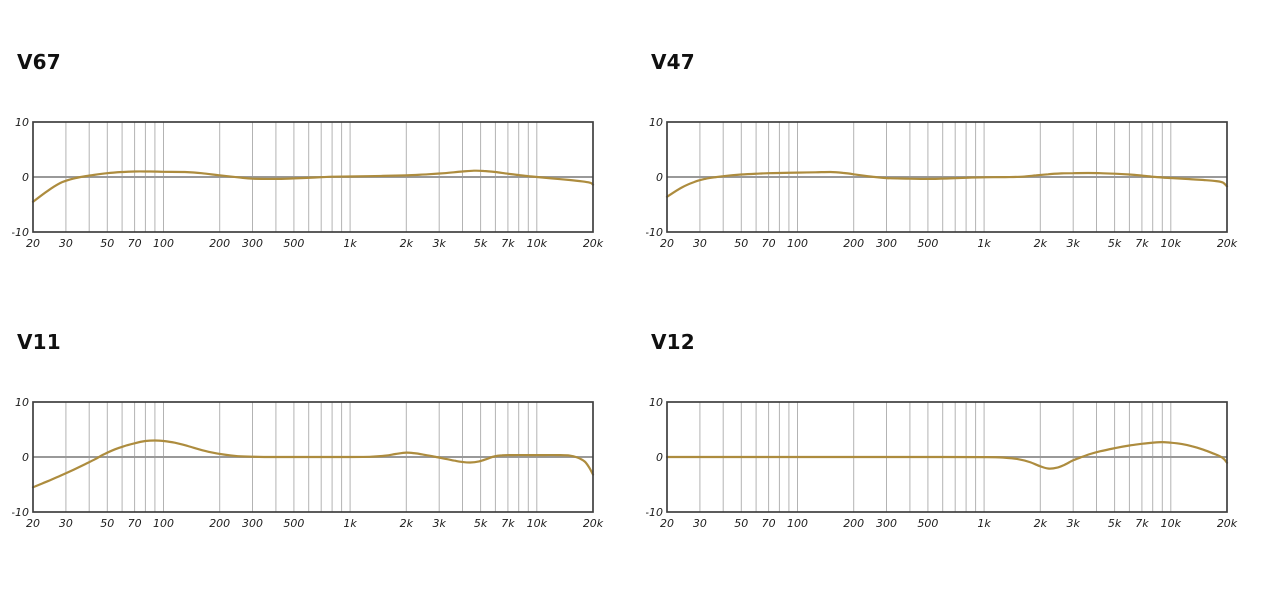  Describe the element at coordinates (39, 342) in the screenshot. I see `chart-title-v11: V11` at that location.